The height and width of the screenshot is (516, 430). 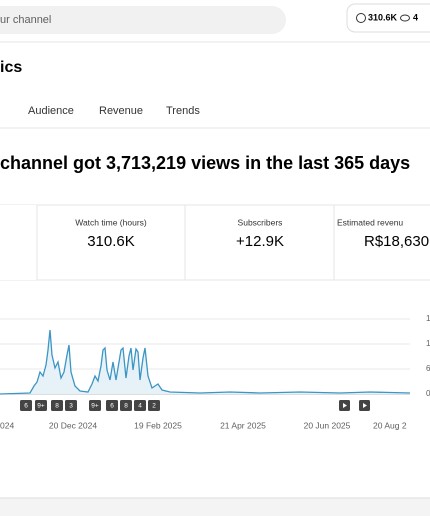 What do you see at coordinates (73, 425) in the screenshot?
I see `x-label: 20 Dec 2024` at bounding box center [73, 425].